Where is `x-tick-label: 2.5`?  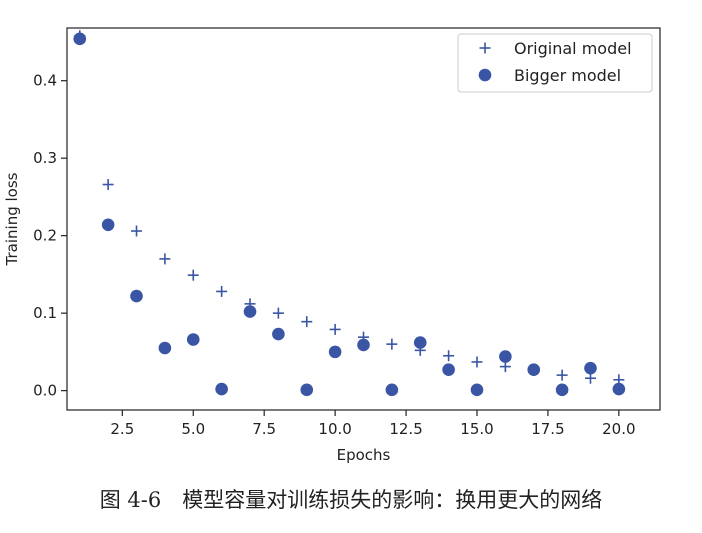
x-tick-label: 2.5 is located at coordinates (122, 429).